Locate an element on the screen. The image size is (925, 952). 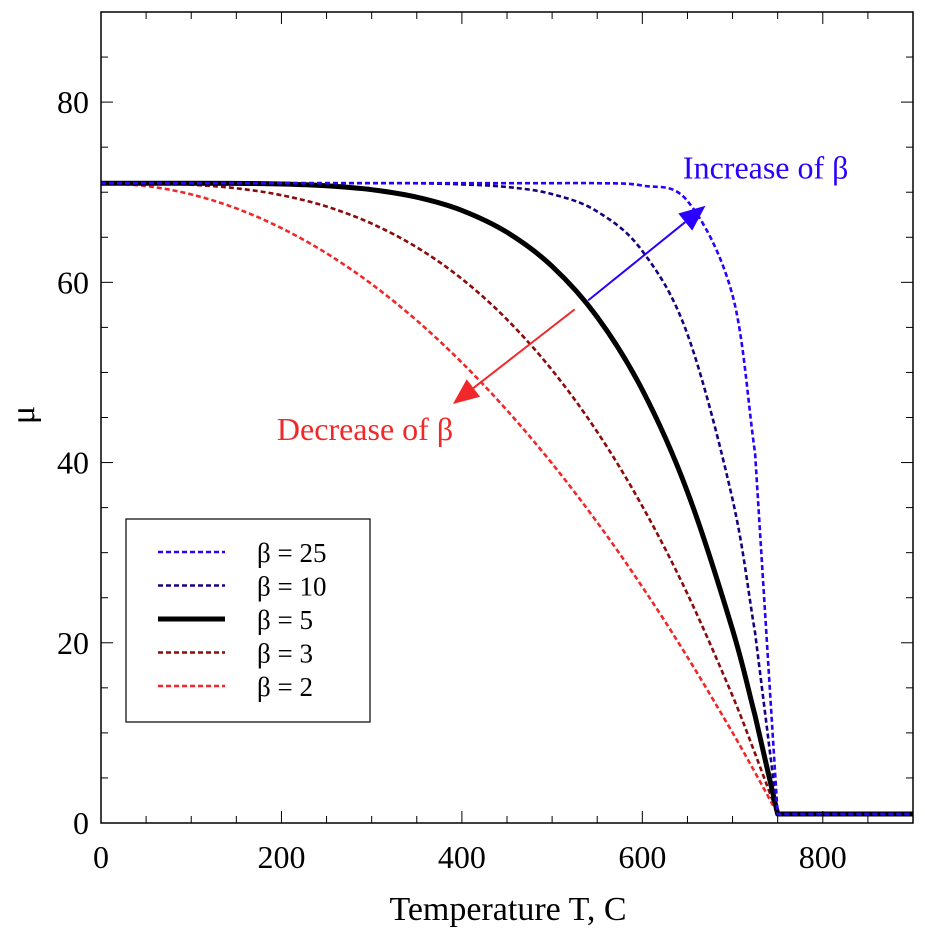
annotation-increase-text: Increase of β is located at coordinates (766, 168).